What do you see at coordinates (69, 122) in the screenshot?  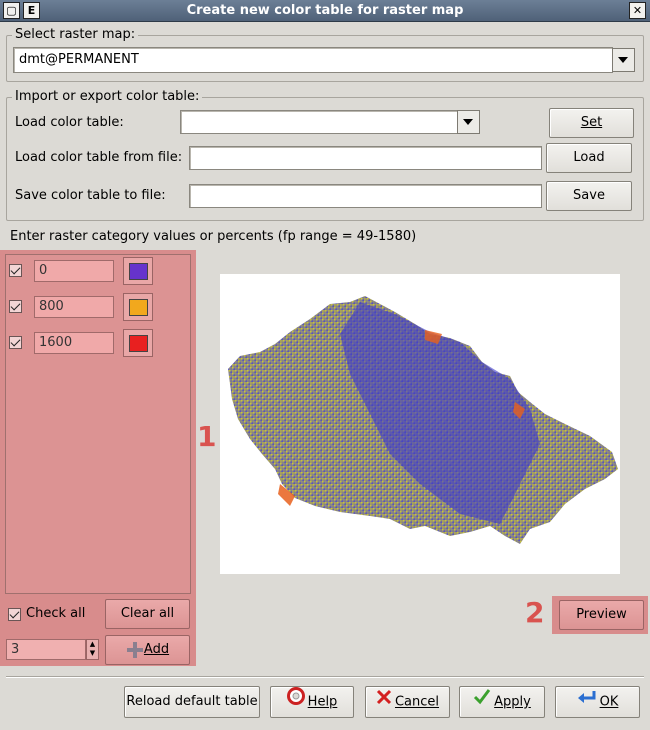 I see `load-color-table-label: Load color table:` at bounding box center [69, 122].